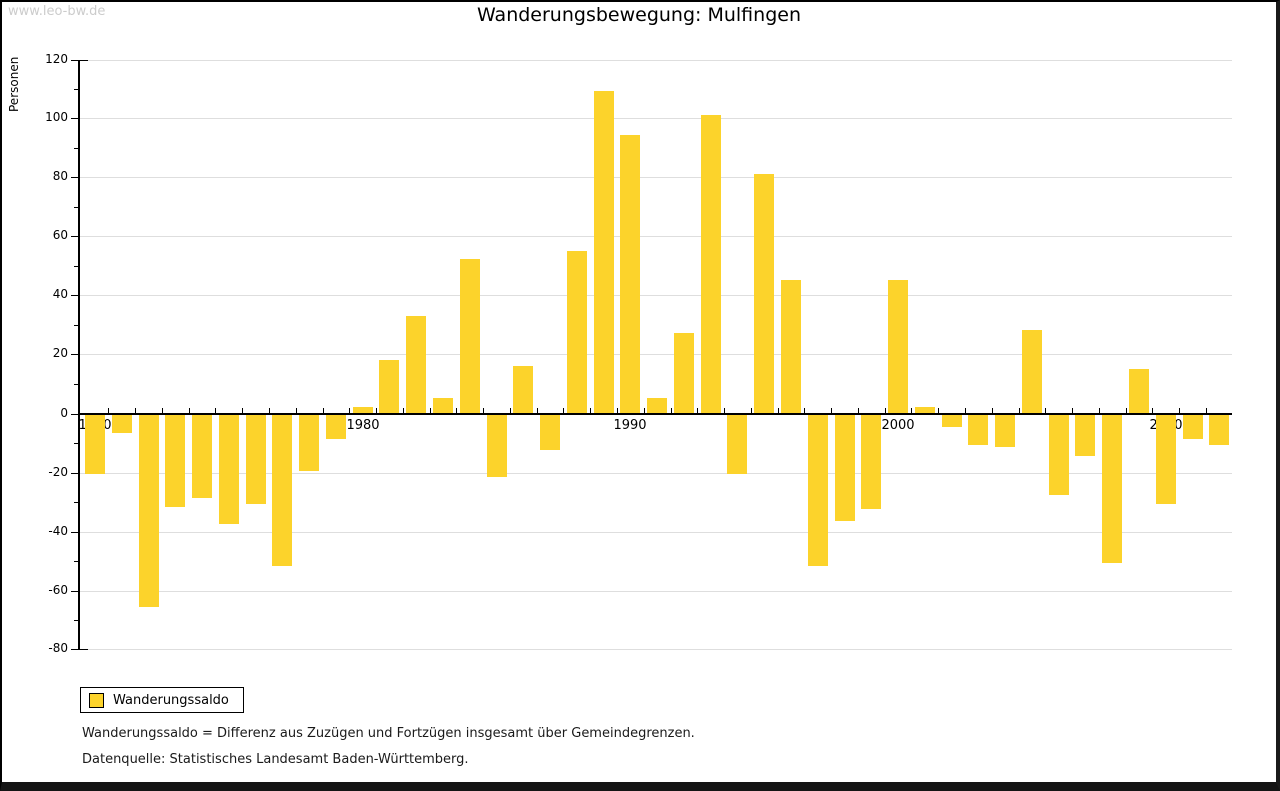  Describe the element at coordinates (791, 346) in the screenshot. I see `bar-1996` at that location.